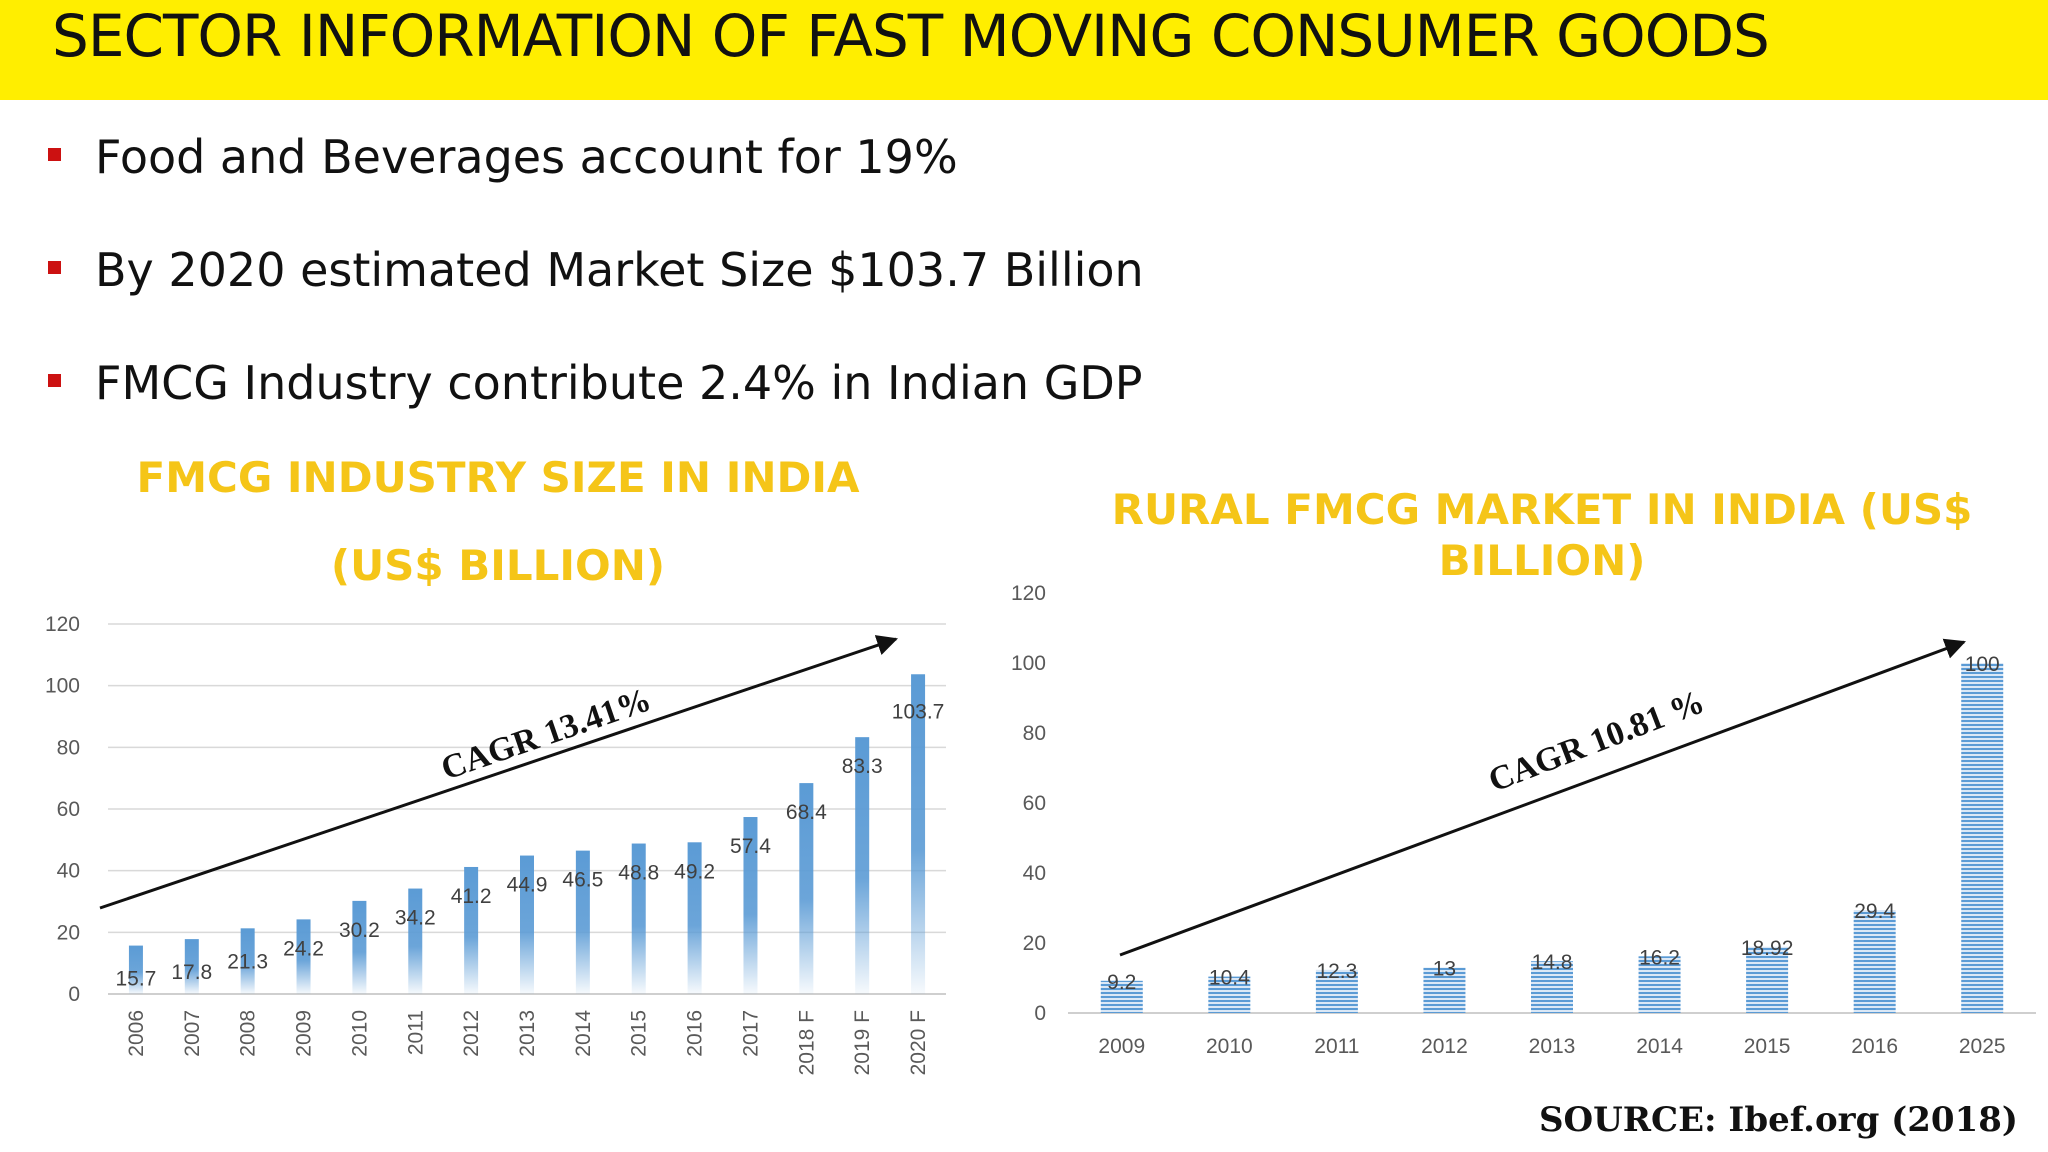 The image size is (2048, 1152). What do you see at coordinates (74, 994) in the screenshot?
I see `y-tick-label: 0` at bounding box center [74, 994].